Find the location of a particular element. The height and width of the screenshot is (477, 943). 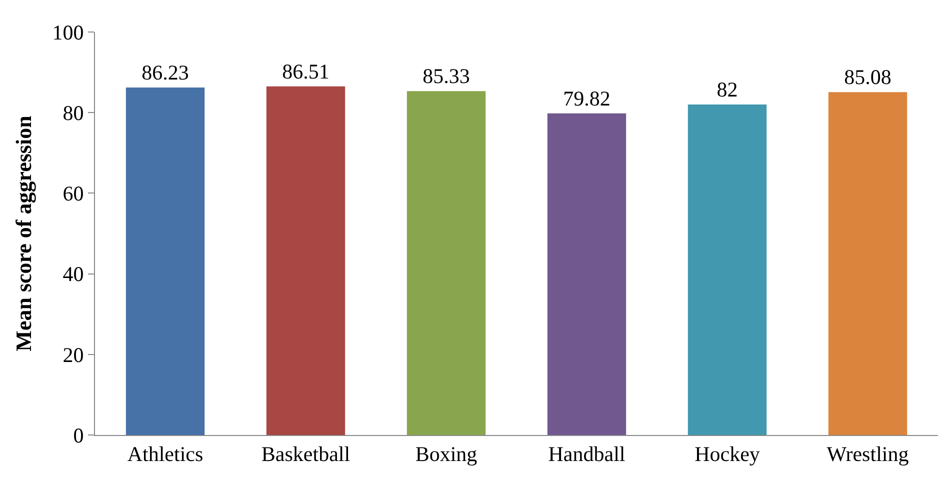

y-tick-label: 20 is located at coordinates (73, 354).